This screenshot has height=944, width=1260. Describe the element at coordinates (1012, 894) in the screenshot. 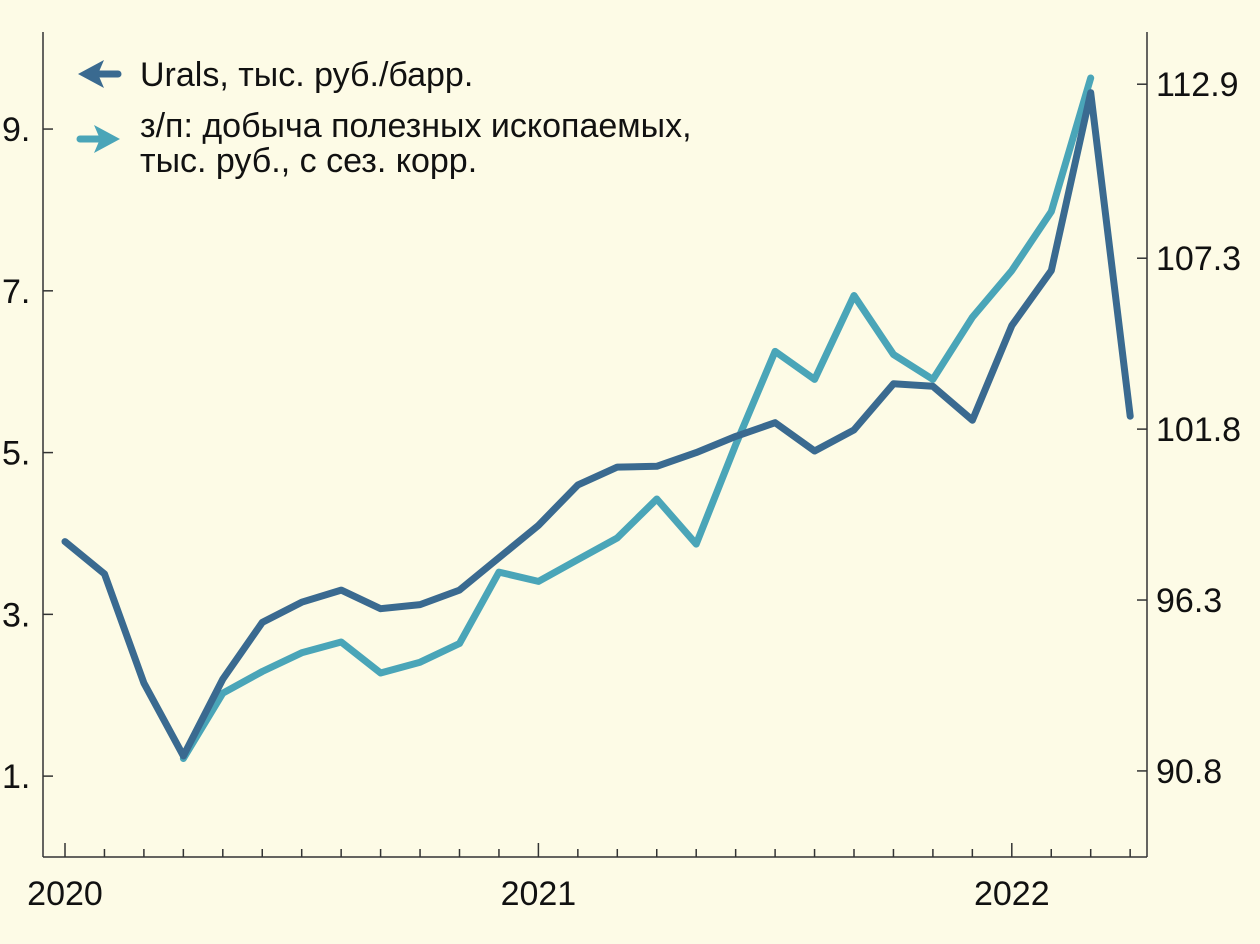

I see `x-tick-label: 2022` at that location.